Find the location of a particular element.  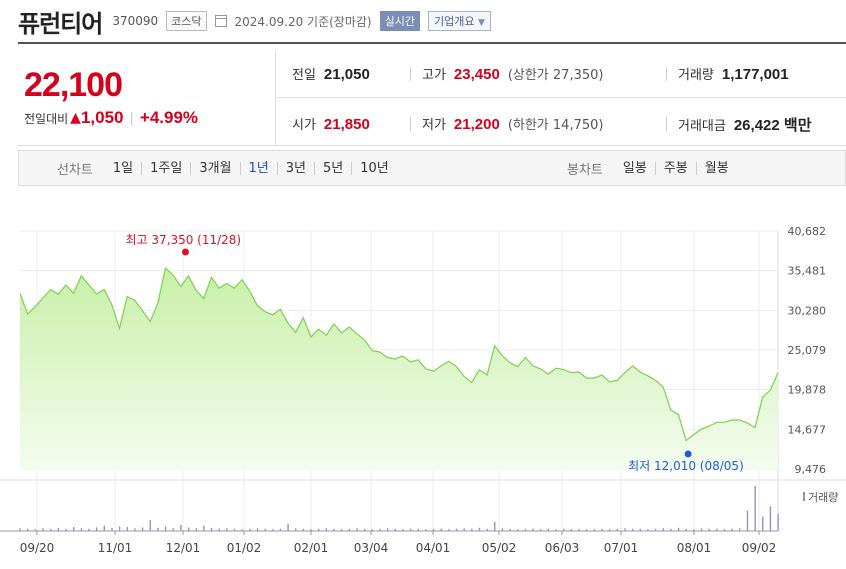

y-tick-label: 14,677 is located at coordinates (807, 429).